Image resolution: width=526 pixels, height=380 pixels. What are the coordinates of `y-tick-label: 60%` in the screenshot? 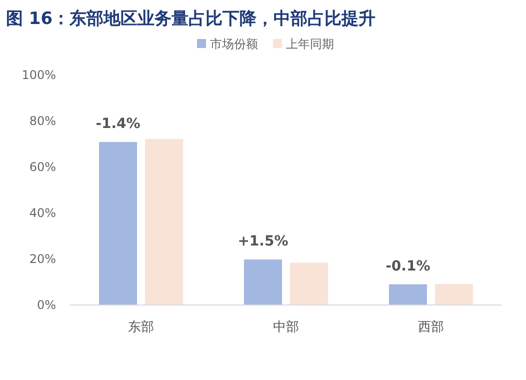 It's located at (42, 167).